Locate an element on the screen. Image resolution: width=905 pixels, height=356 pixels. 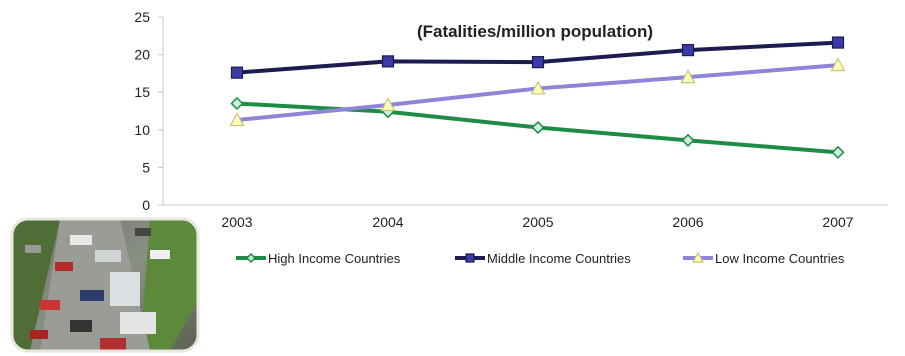
legend-item: Low Income Countries is located at coordinates (764, 258).